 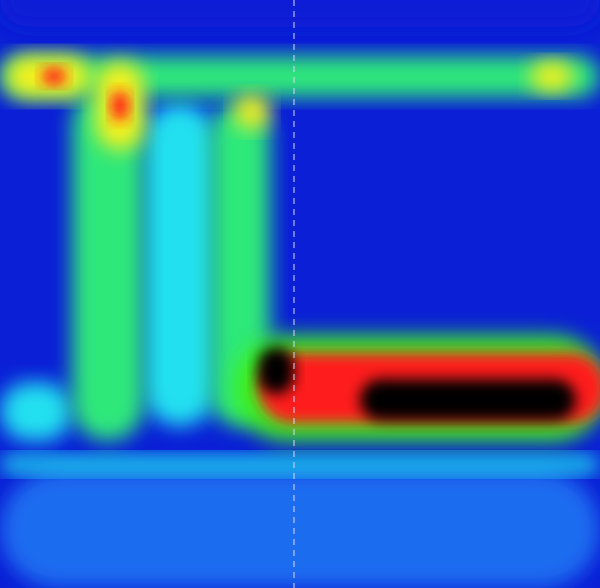 I want to click on heatmap-region-top-band, so click(x=300, y=13).